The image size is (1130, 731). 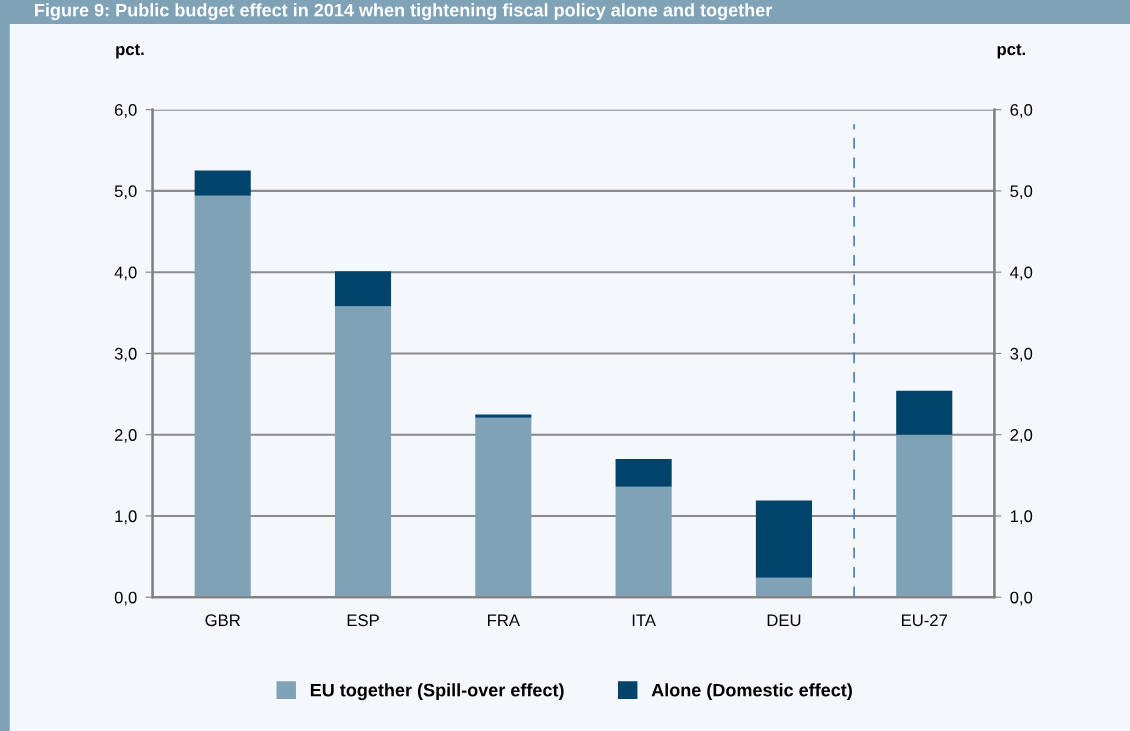 I want to click on legend-label: Alone (Domestic effect), so click(x=751, y=692).